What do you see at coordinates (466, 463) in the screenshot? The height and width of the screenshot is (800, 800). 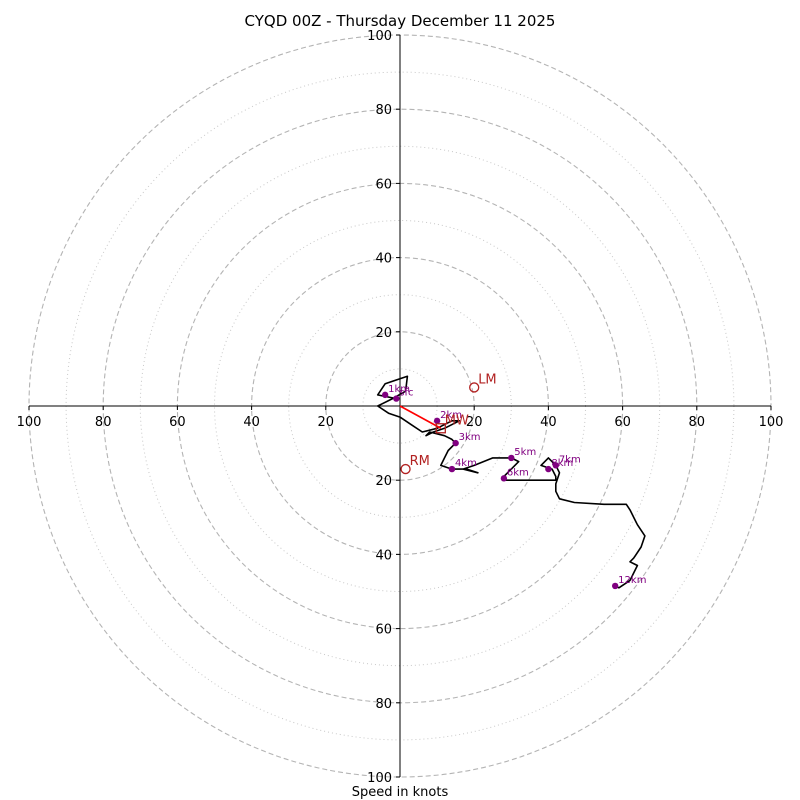 I see `height-label-4km: 4km` at bounding box center [466, 463].